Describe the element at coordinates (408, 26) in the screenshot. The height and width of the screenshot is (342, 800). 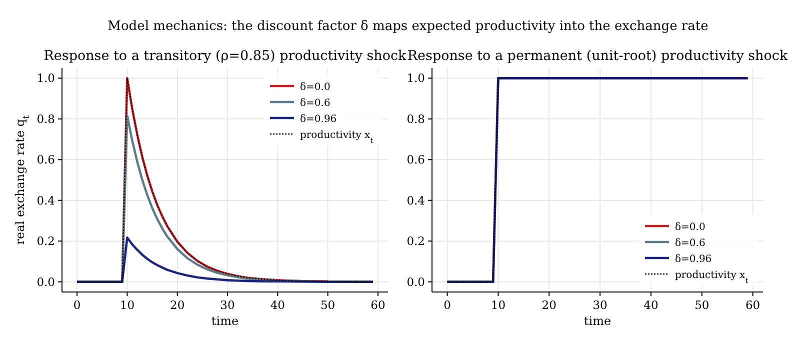
I see `text: Model mechanics: the discount factor δ maps expected productivity into the exchange rate` at that location.